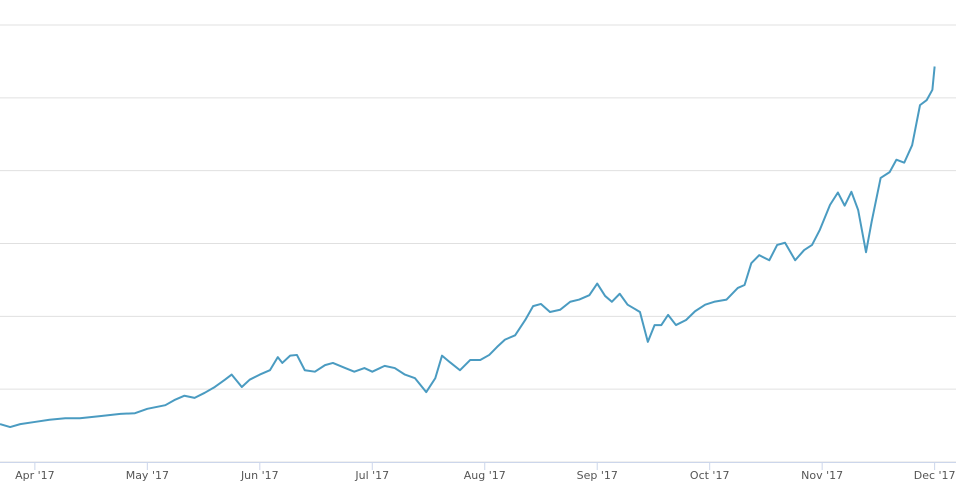 Image resolution: width=956 pixels, height=500 pixels. Describe the element at coordinates (710, 475) in the screenshot. I see `x-tick-label: Oct '17` at that location.